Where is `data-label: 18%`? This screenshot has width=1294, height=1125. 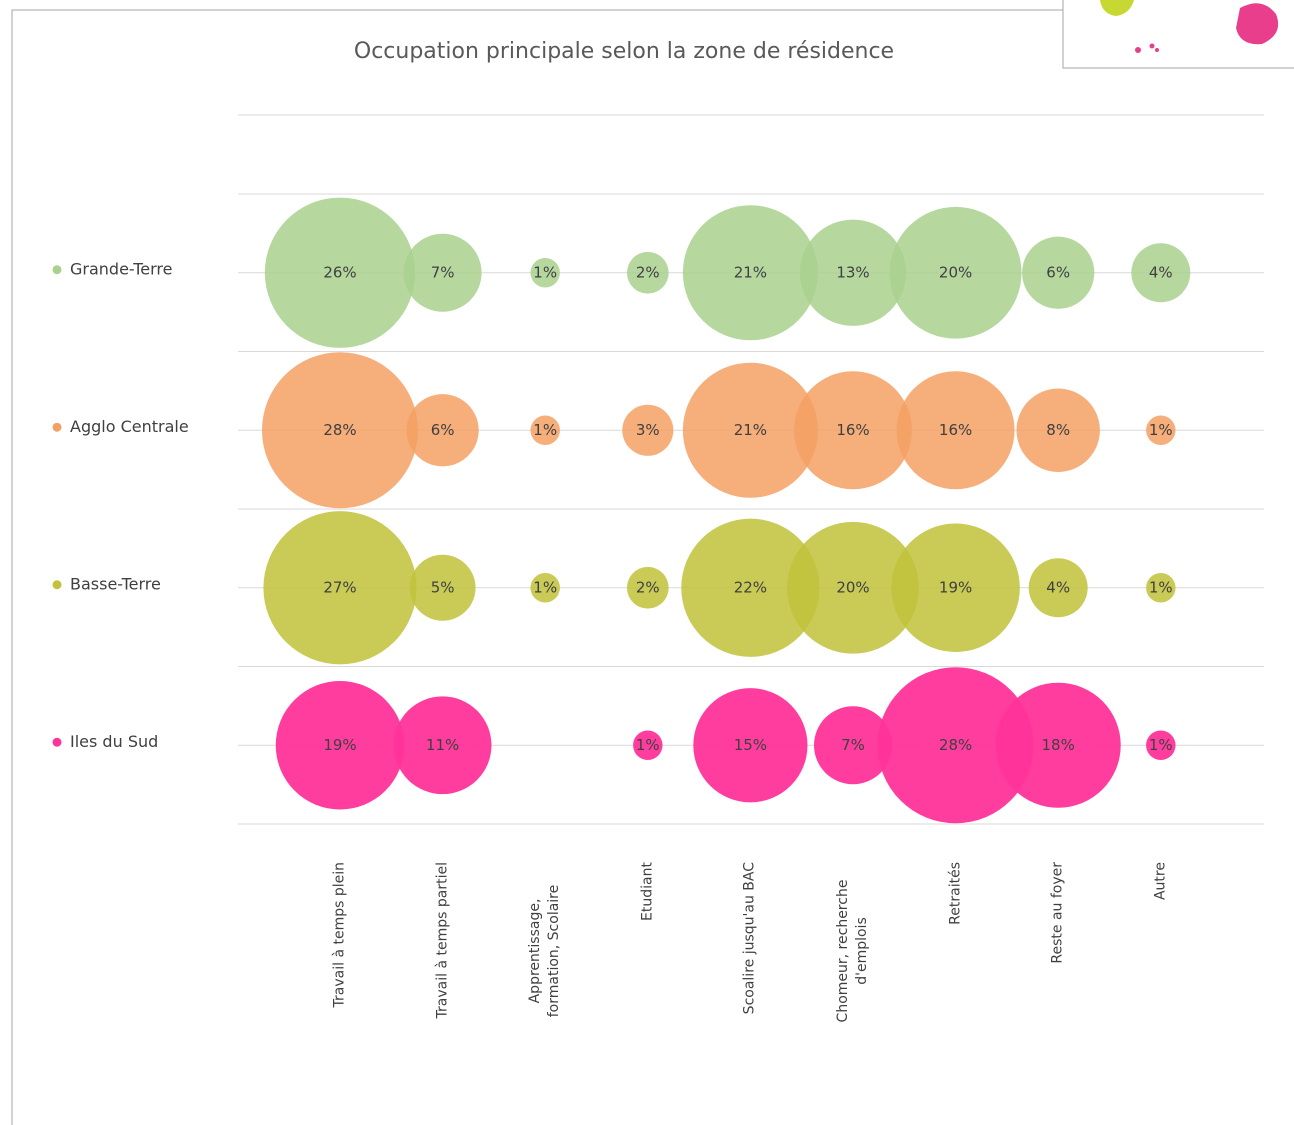 data-label: 18% is located at coordinates (1058, 745).